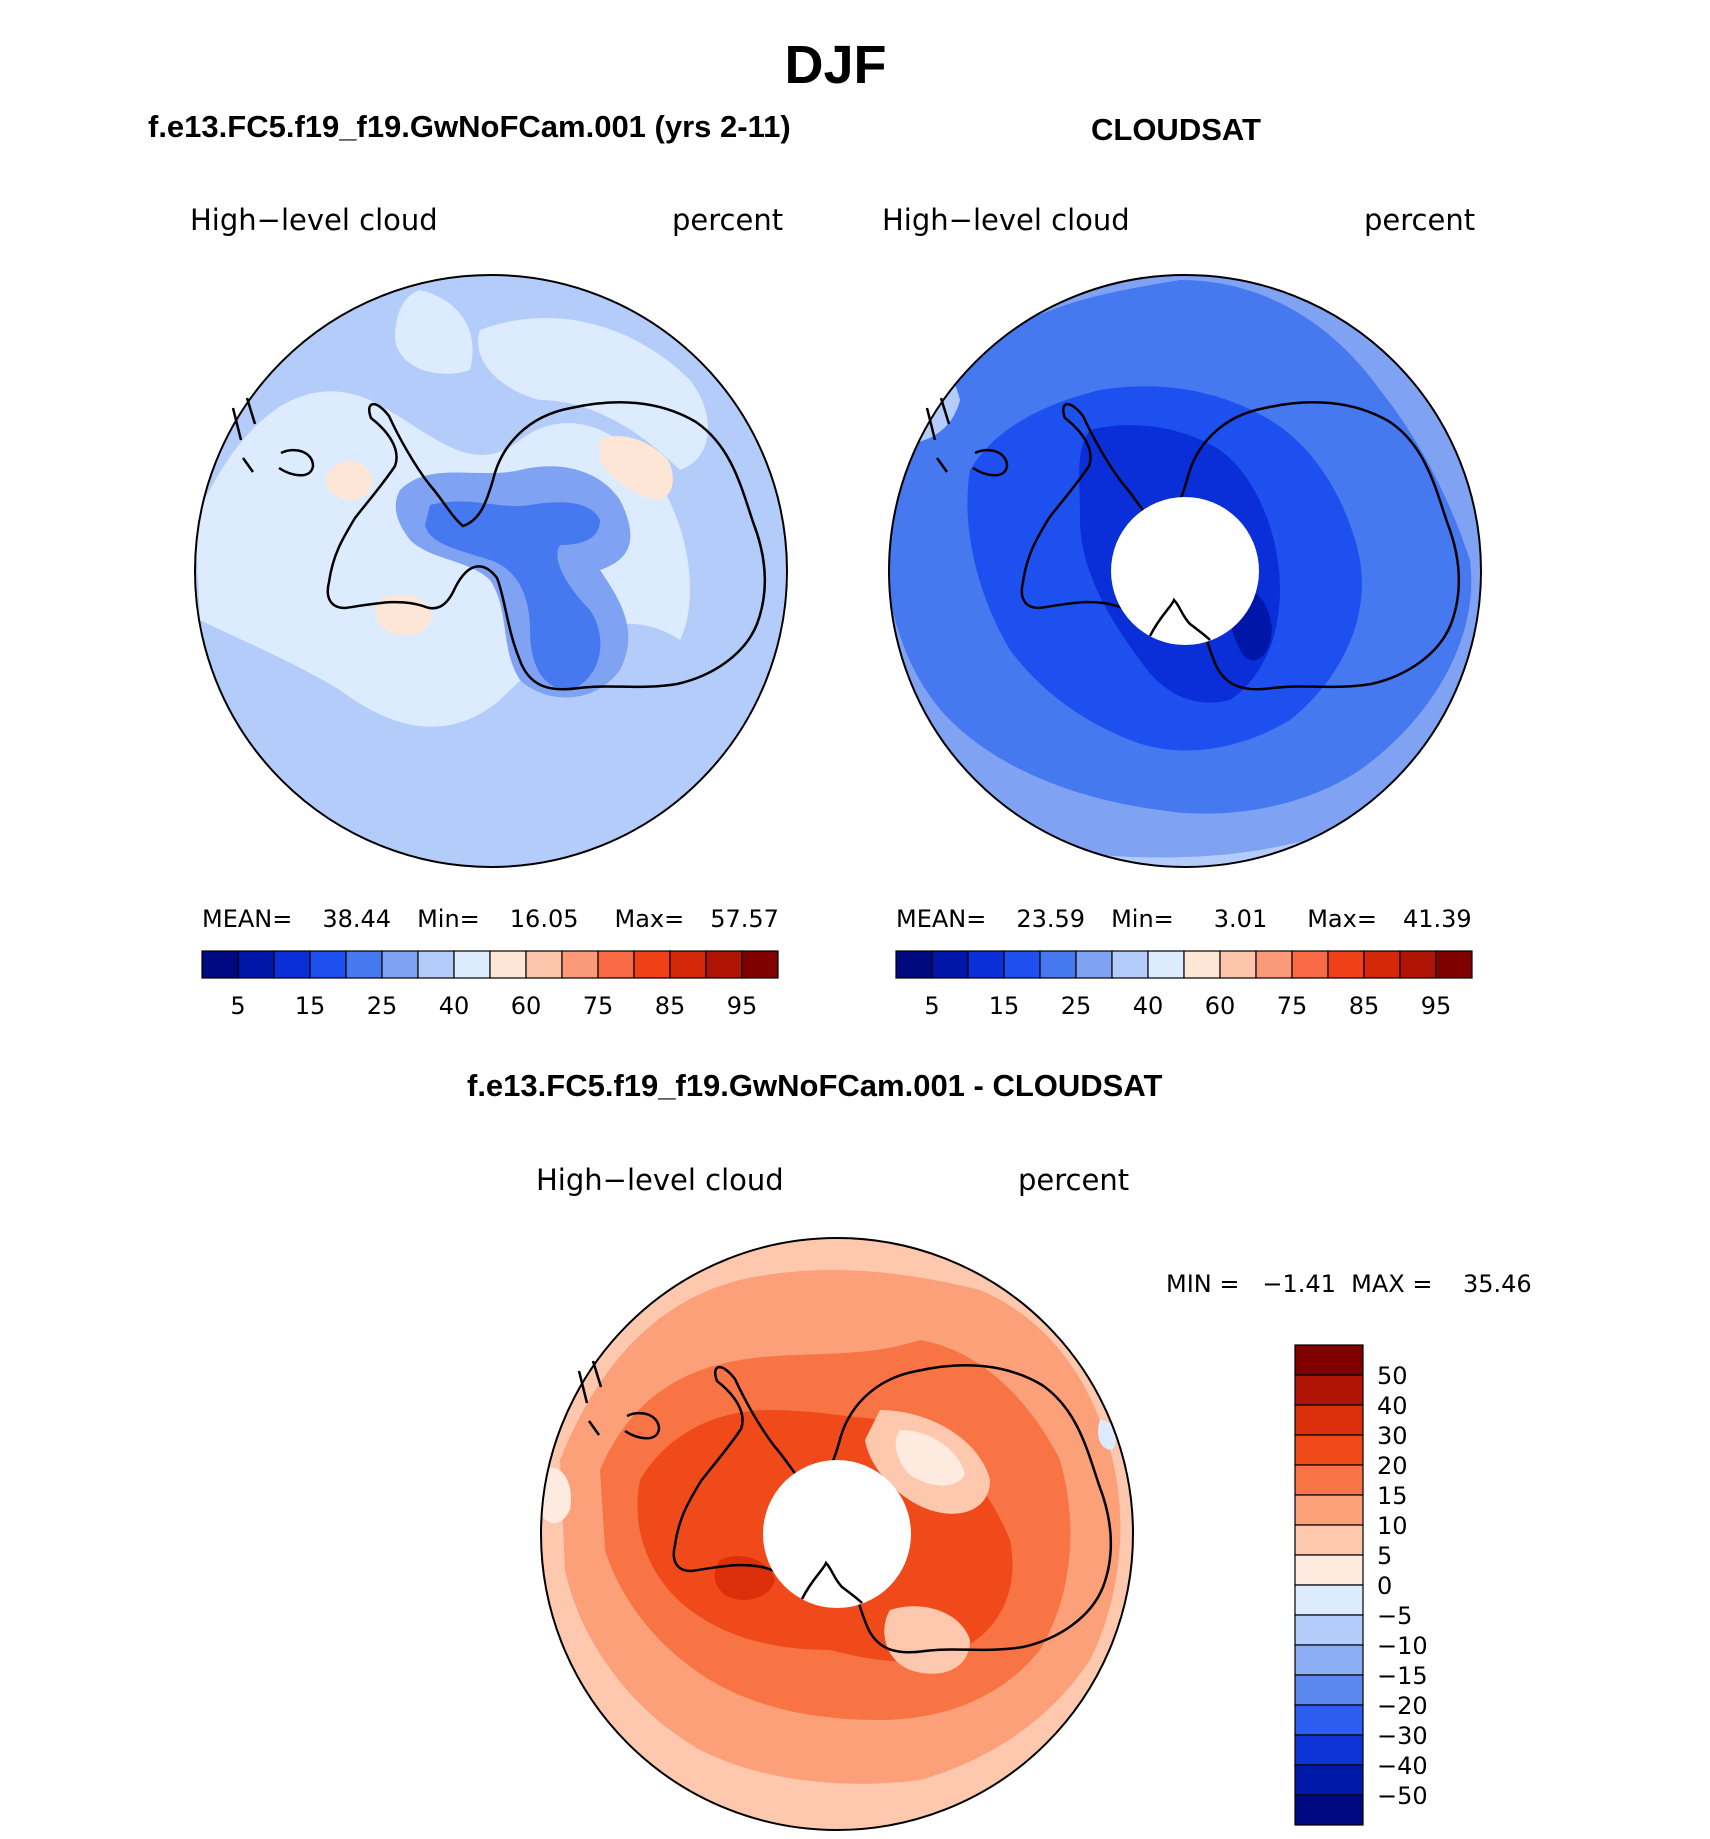 This screenshot has height=1839, width=1710. I want to click on diff-colorbar-tick-label: −50, so click(1402, 1796).